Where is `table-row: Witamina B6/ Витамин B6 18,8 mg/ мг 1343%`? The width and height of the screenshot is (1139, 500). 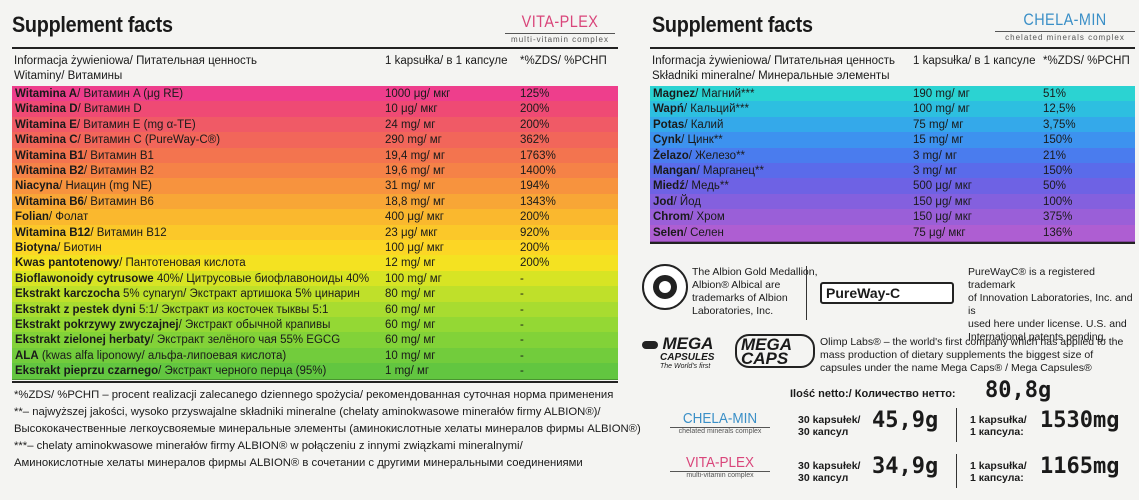
table-row: Witamina B6/ Витамин B6 18,8 mg/ мг 1343% is located at coordinates (315, 202).